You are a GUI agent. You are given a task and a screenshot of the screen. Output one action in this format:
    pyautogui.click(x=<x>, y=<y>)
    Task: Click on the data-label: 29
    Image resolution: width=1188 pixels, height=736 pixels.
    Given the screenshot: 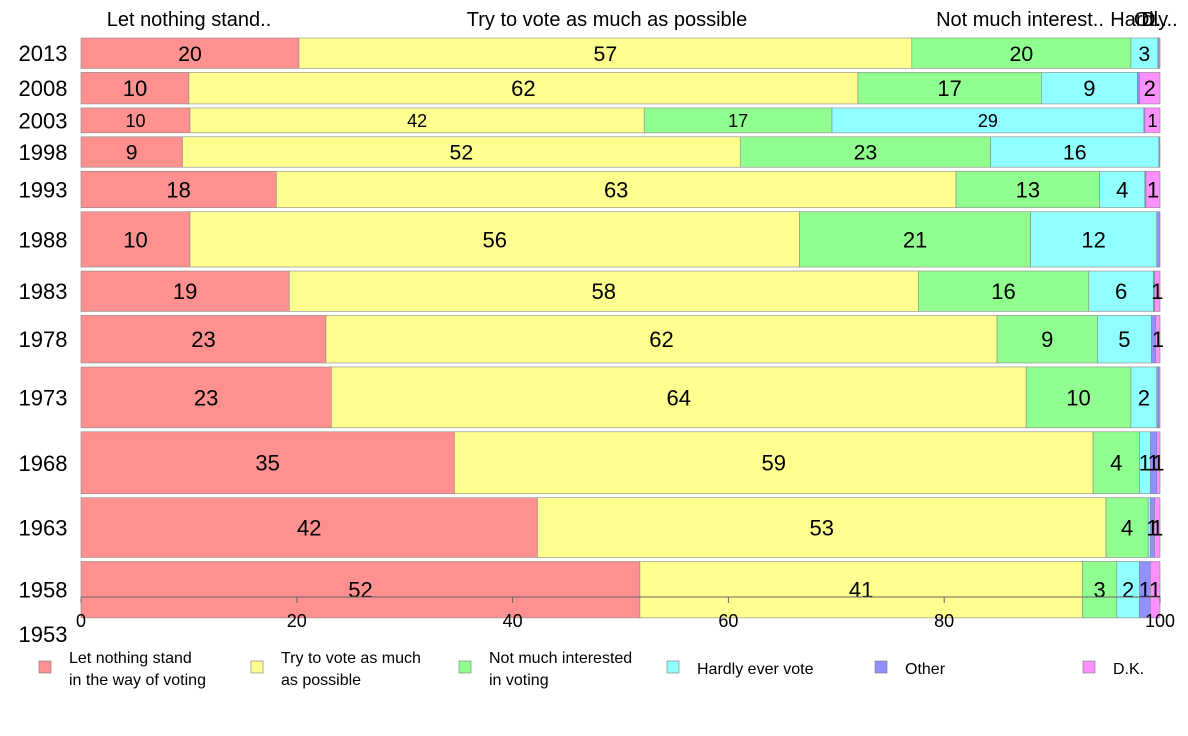 What is the action you would take?
    pyautogui.click(x=988, y=121)
    